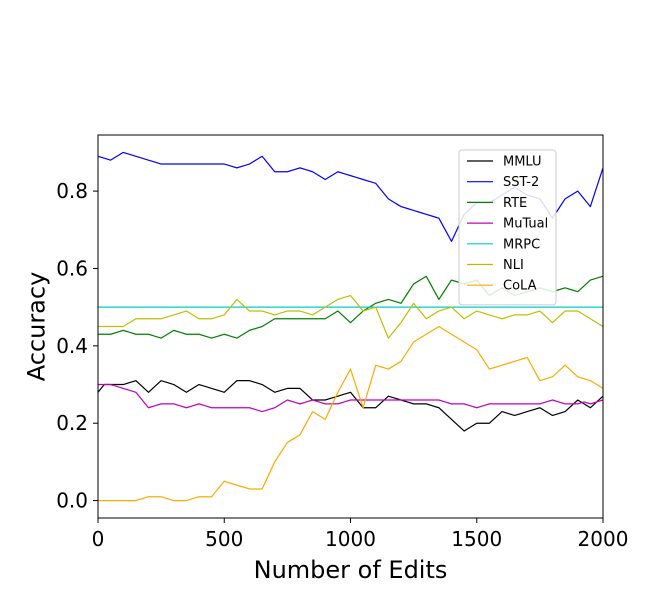 The image size is (650, 600). I want to click on x-tick-label: 0, so click(98, 539).